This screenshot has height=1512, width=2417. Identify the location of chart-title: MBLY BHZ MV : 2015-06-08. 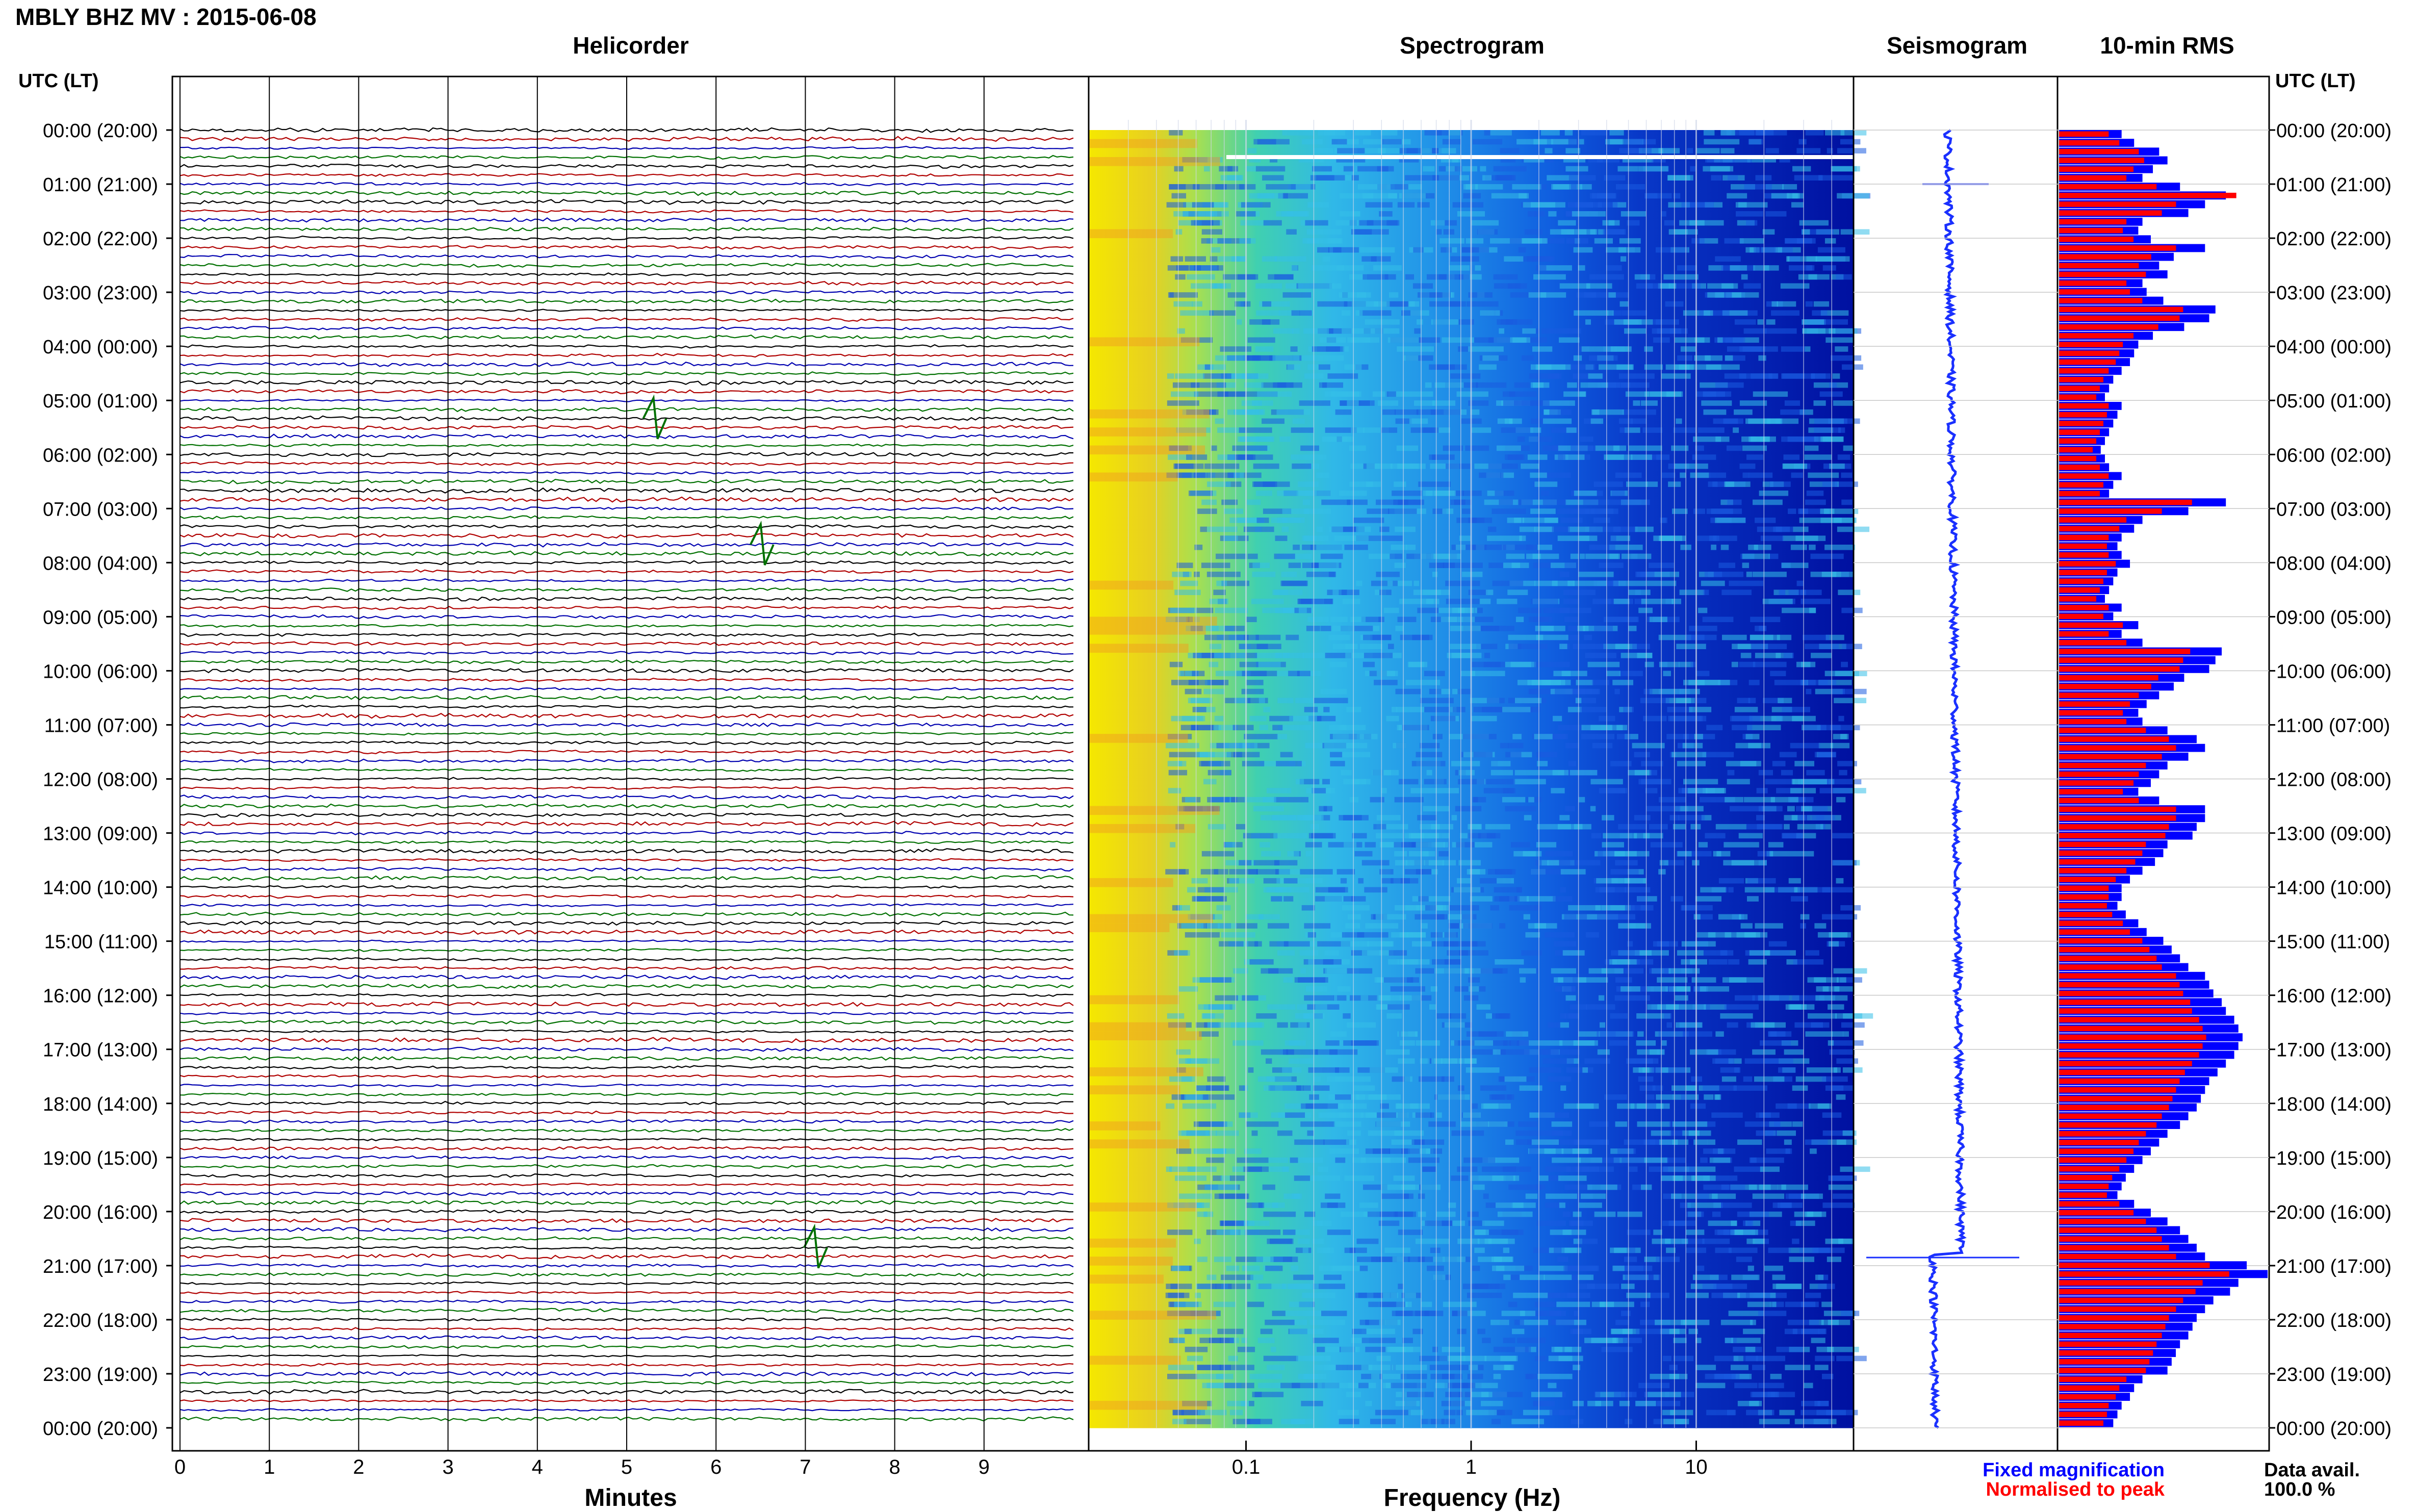
(166, 17).